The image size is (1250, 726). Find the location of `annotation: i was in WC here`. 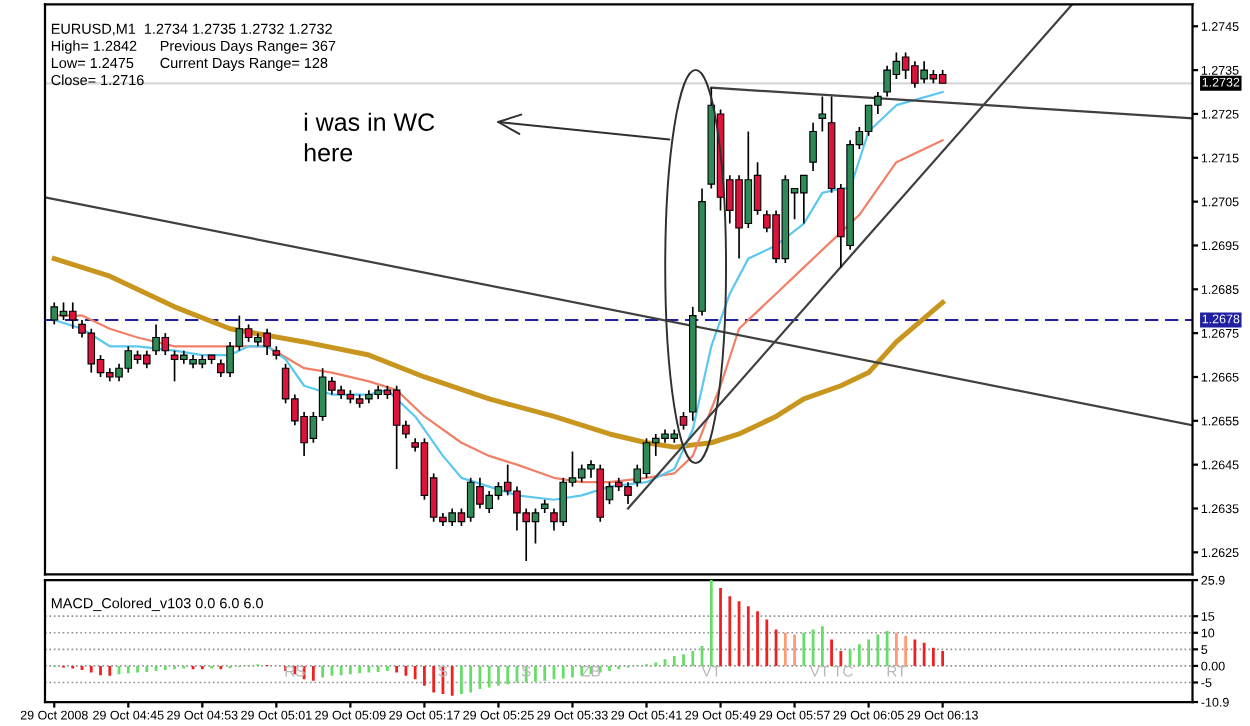

annotation: i was in WC here is located at coordinates (369, 137).